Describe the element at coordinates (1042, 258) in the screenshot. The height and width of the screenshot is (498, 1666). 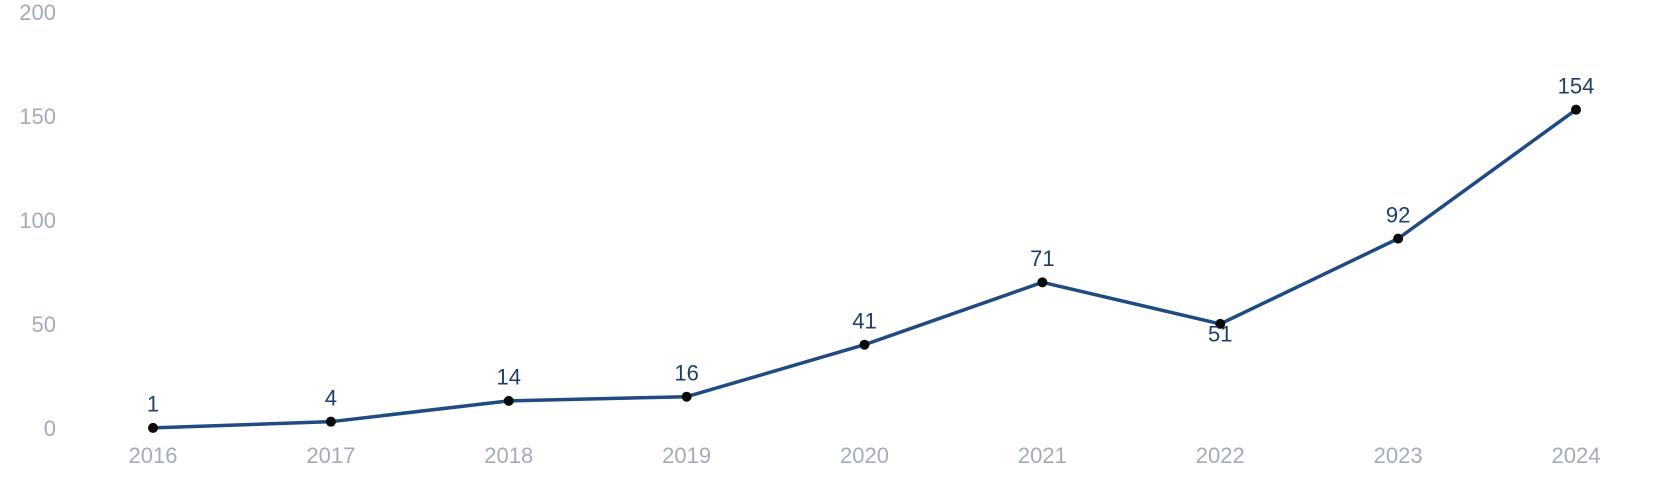
I see `value-label: 71` at that location.